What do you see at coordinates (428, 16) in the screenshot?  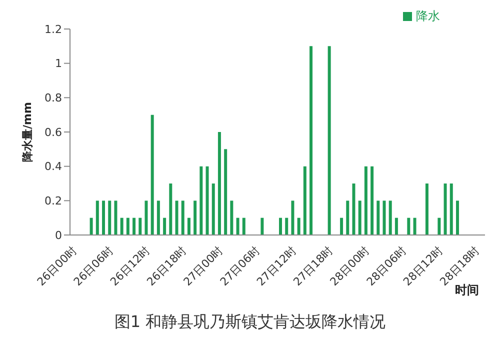 I see `legend-label: 降水` at bounding box center [428, 16].